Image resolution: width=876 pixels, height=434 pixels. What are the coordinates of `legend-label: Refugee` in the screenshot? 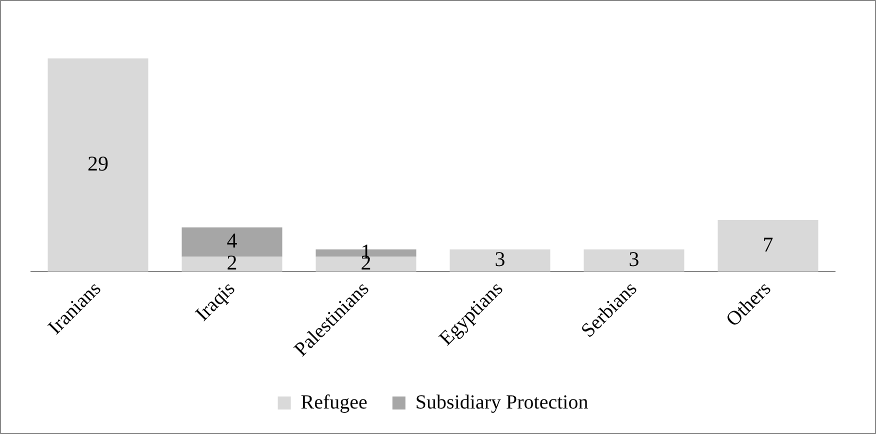 It's located at (334, 402).